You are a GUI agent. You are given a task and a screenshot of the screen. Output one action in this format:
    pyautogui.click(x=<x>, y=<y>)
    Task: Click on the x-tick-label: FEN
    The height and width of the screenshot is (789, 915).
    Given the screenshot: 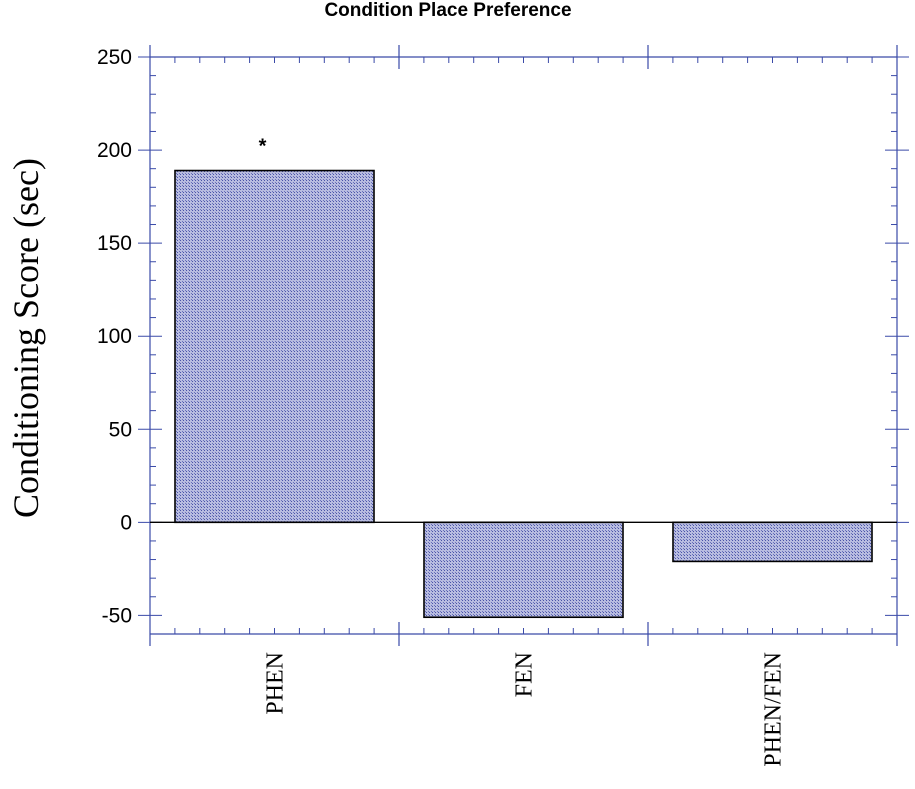 What is the action you would take?
    pyautogui.click(x=525, y=674)
    